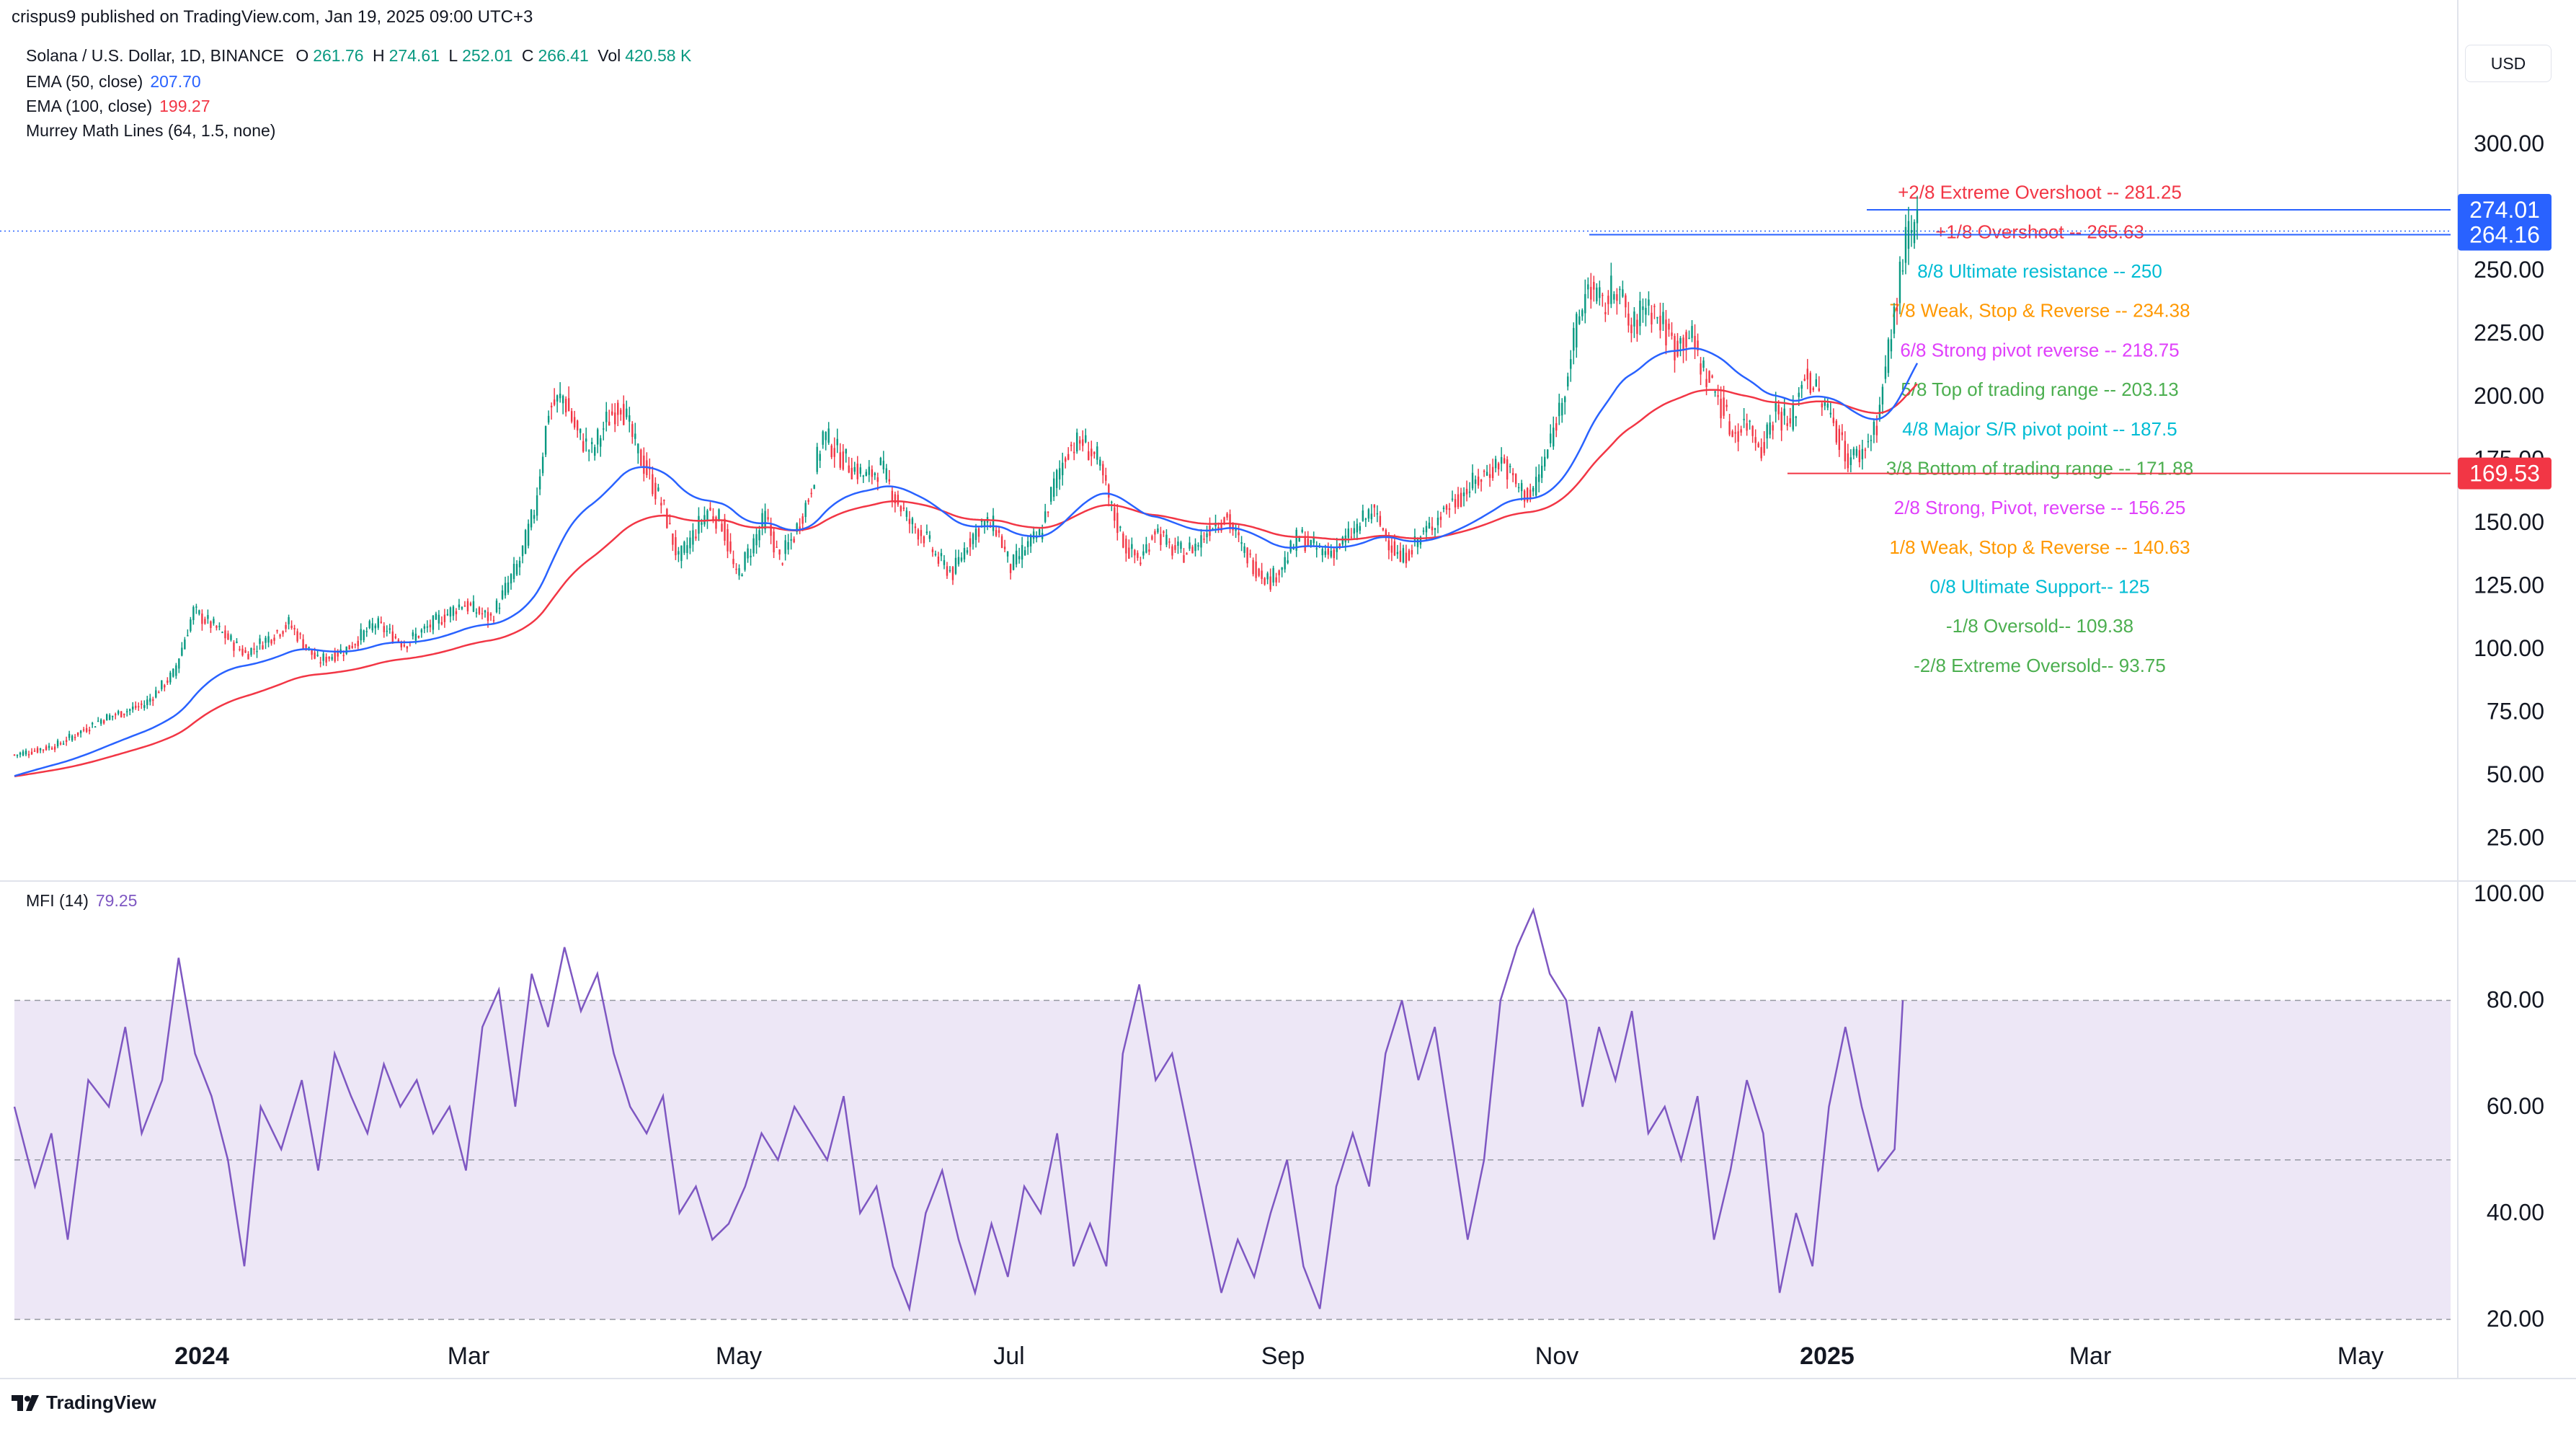  What do you see at coordinates (81, 901) in the screenshot?
I see `mfi-legend: MFI (14) 79.25` at bounding box center [81, 901].